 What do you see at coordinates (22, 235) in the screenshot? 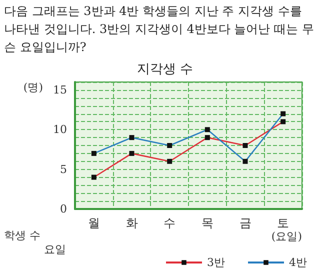
I see `text: 학생 수` at bounding box center [22, 235].